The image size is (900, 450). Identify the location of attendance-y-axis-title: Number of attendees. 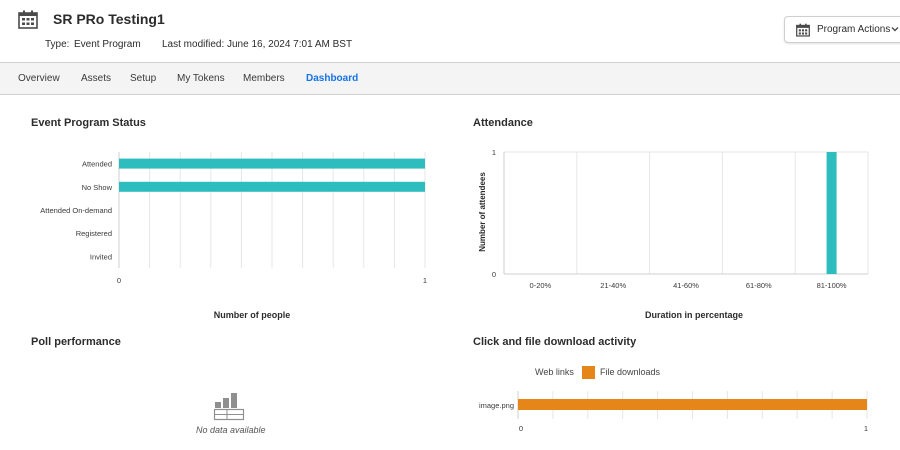
(482, 212).